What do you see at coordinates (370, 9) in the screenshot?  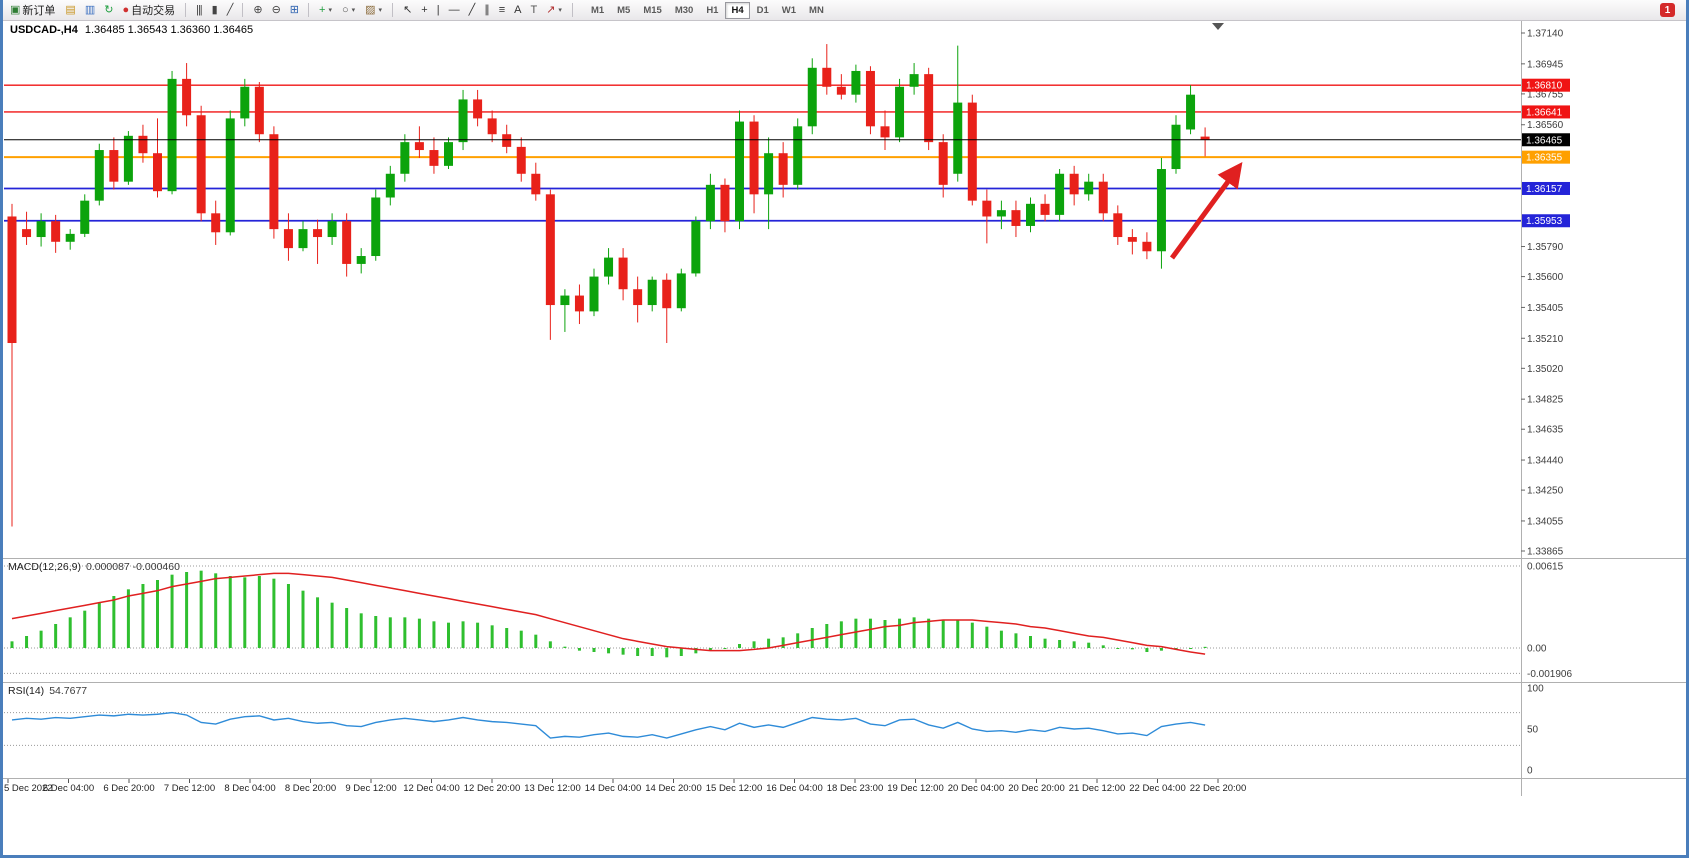 I see `template-icon: ▨` at bounding box center [370, 9].